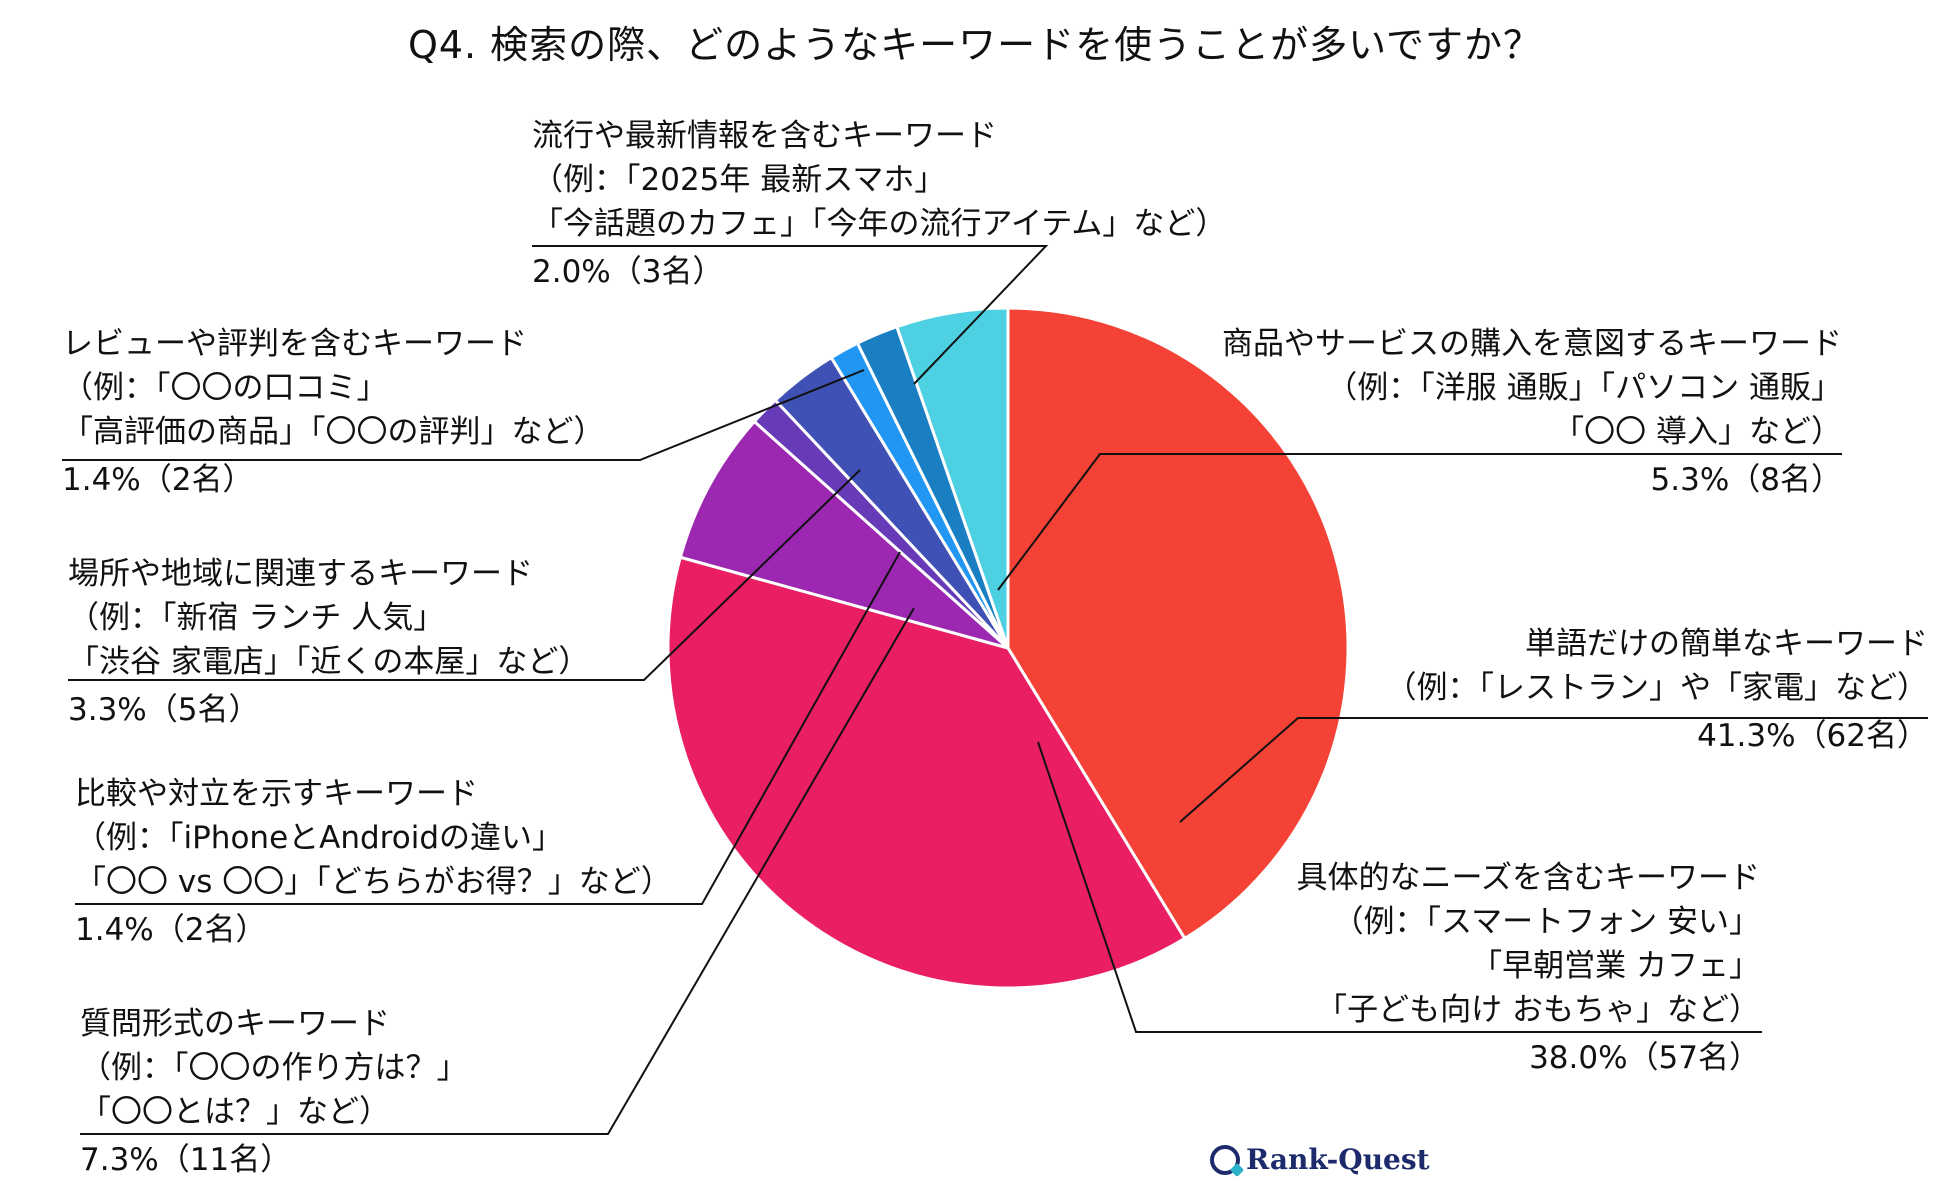  Describe the element at coordinates (171, 930) in the screenshot. I see `label-comparison-value: 1.4%（2名）` at that location.